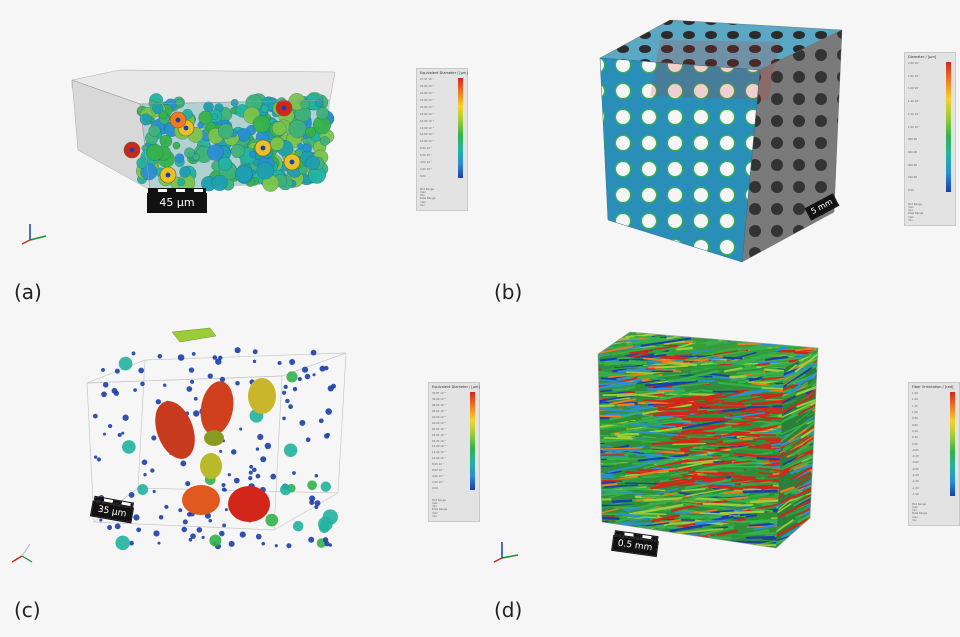  What do you see at coordinates (438, 465) in the screenshot?
I see `legend-tick-label: 8.00 10⁻³` at bounding box center [438, 465].